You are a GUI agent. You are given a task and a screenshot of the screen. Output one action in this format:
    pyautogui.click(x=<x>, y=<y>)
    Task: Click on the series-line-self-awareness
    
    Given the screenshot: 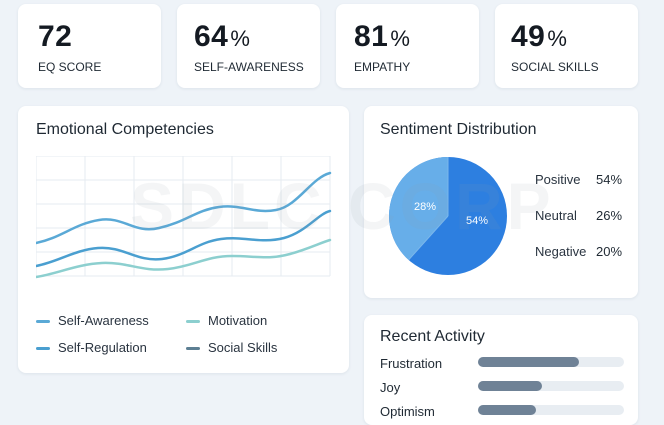 What is the action you would take?
    pyautogui.click(x=184, y=208)
    